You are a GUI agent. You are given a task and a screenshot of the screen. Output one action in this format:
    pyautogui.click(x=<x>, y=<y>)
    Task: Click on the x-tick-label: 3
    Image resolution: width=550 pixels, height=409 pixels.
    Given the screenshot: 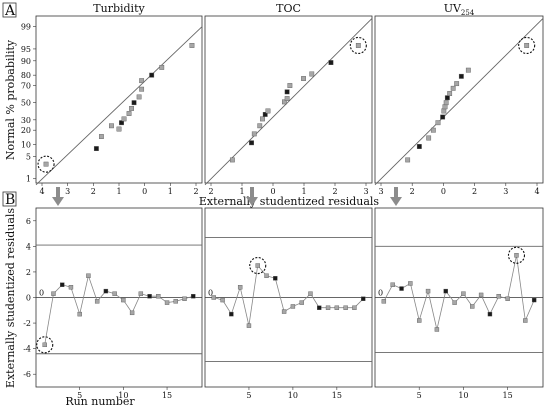 What is the action you would take?
    pyautogui.click(x=365, y=191)
    